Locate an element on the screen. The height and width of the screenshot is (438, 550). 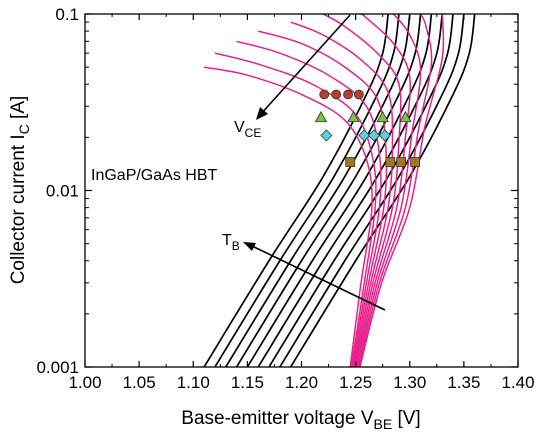
tb-arrow is located at coordinates (314, 276).